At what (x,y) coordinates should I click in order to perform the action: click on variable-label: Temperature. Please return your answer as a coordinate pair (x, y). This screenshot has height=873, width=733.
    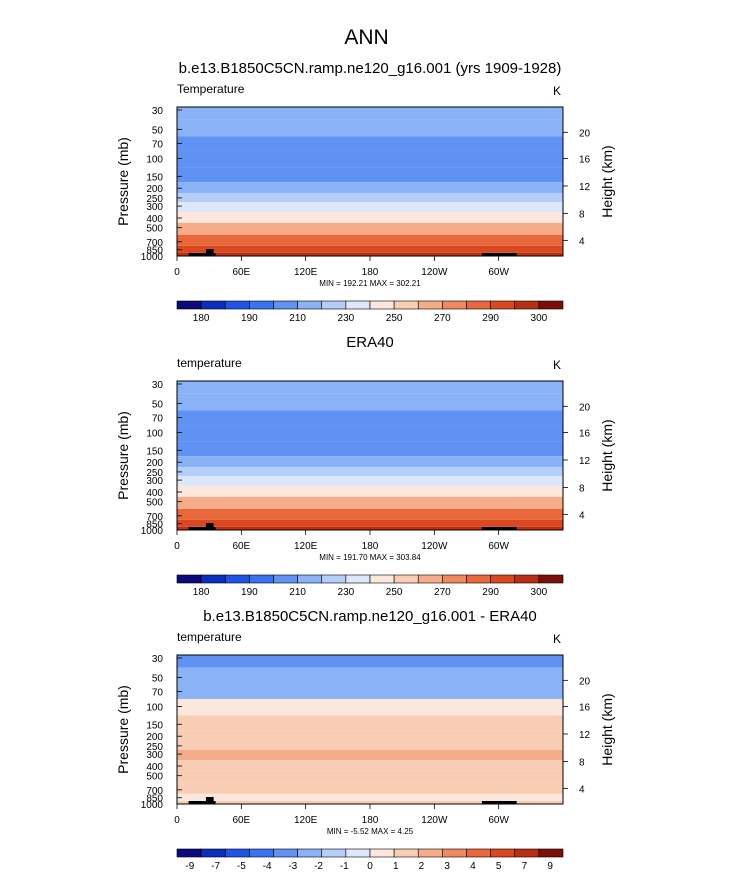
    Looking at the image, I should click on (211, 89).